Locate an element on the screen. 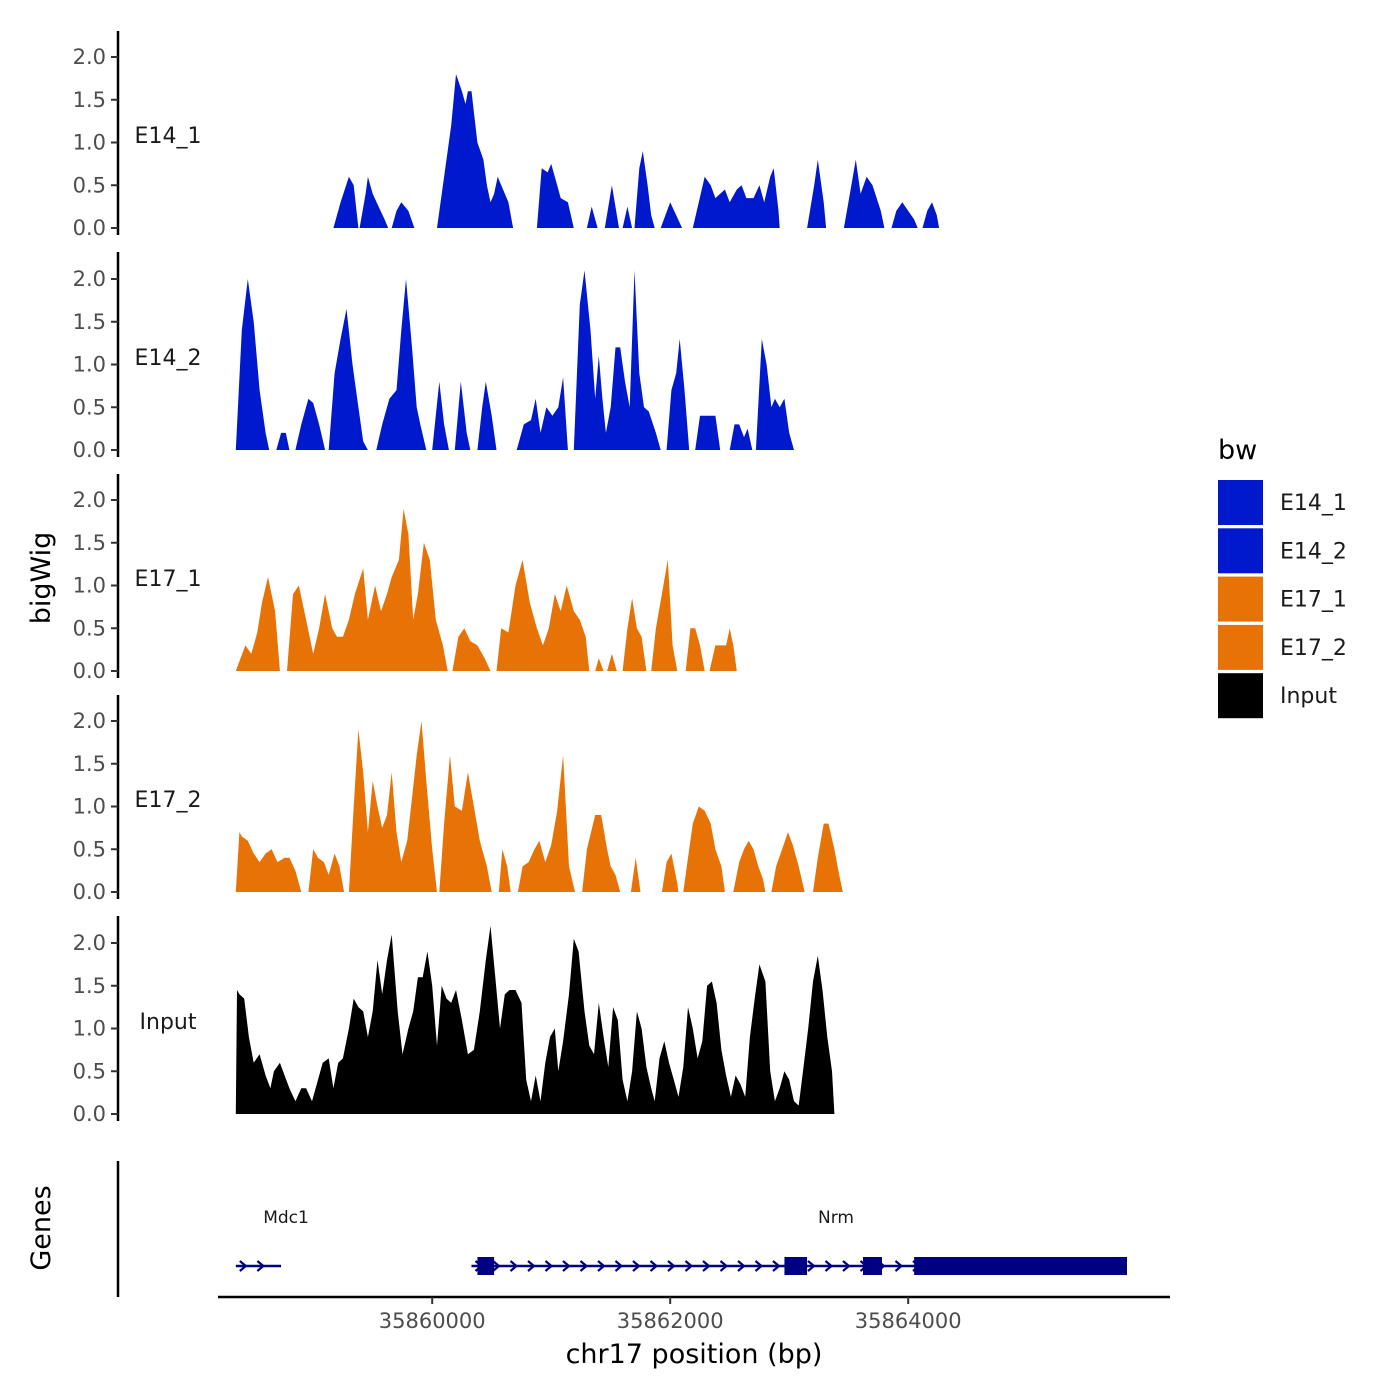  coverage-area-input is located at coordinates (535, 1019).